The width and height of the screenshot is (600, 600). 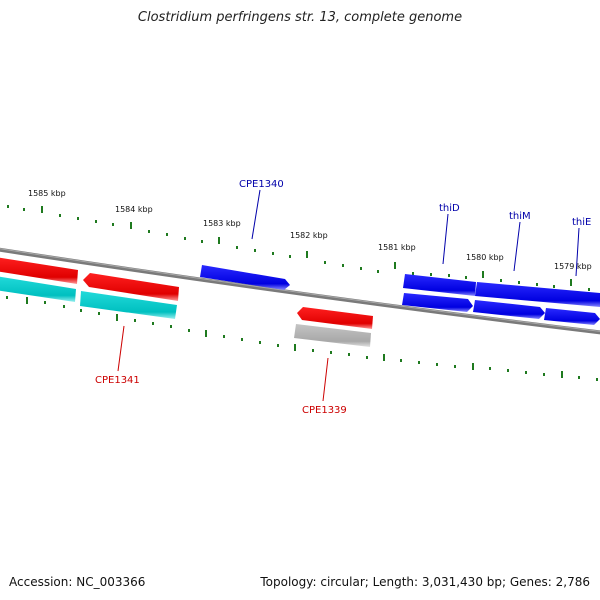 I want to click on gene-cpe1339, so click(x=335, y=318).